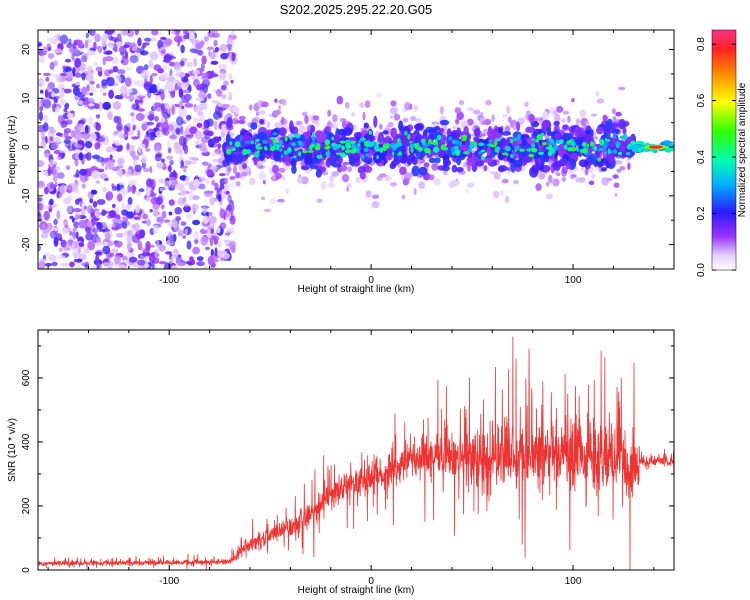  Describe the element at coordinates (26, 98) in the screenshot. I see `y-tick-label: 10` at that location.